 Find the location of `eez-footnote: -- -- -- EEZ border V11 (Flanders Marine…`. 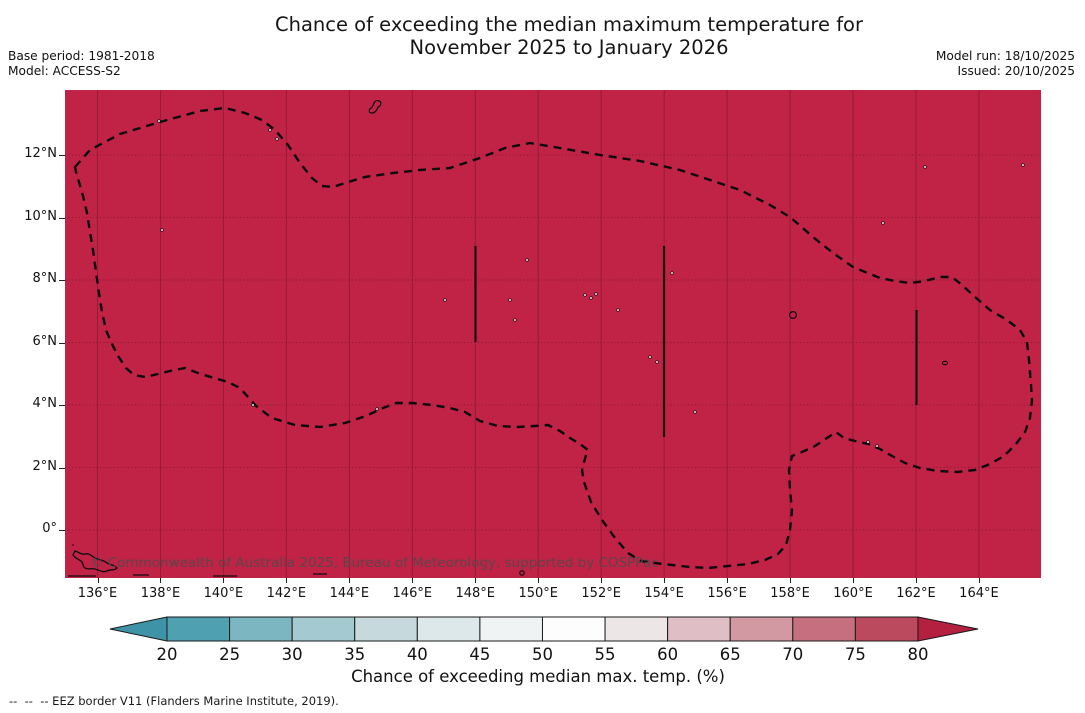

eez-footnote: -- -- -- EEZ border V11 (Flanders Marine… is located at coordinates (174, 701).